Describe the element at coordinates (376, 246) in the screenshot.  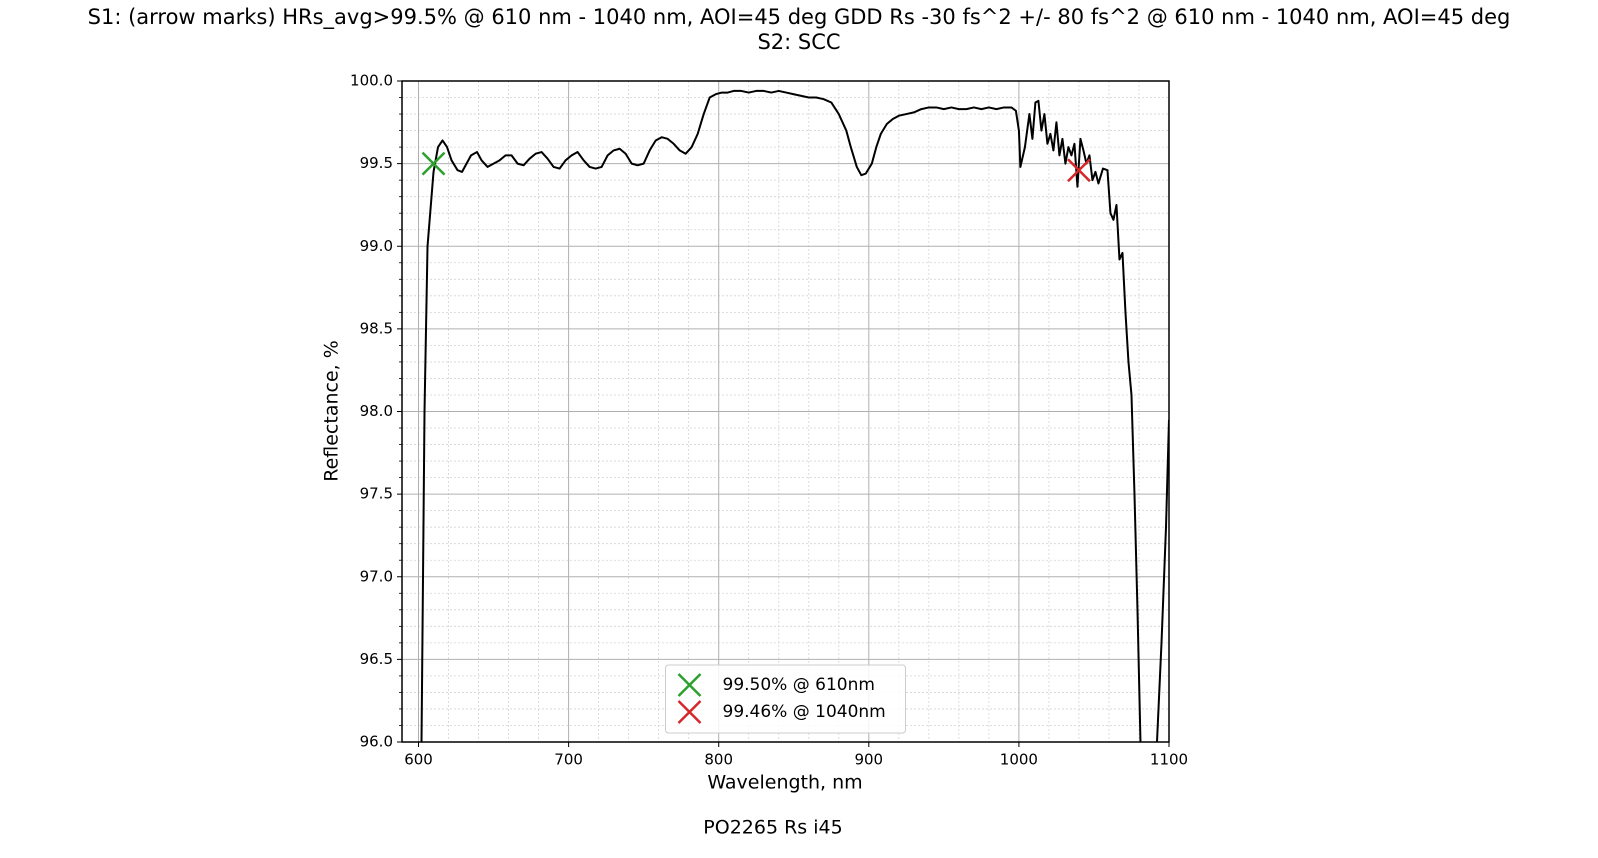
I see `y-tick-label: 99.0` at that location.